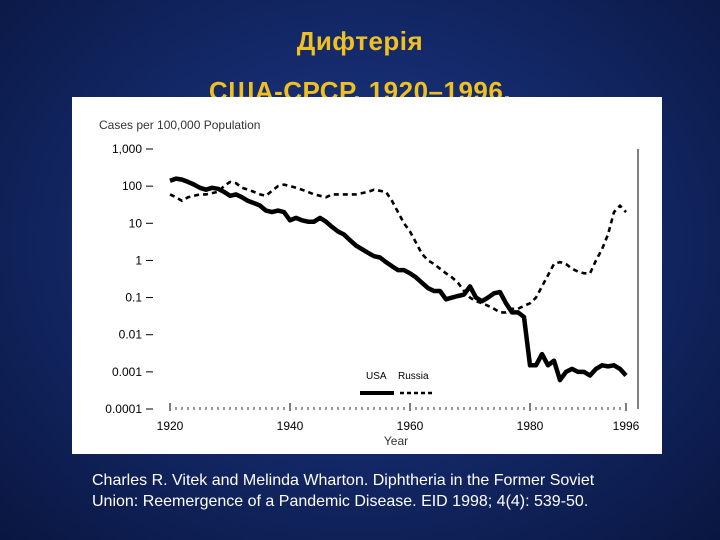  What do you see at coordinates (413, 376) in the screenshot?
I see `legend-label-russia: Russia` at bounding box center [413, 376].